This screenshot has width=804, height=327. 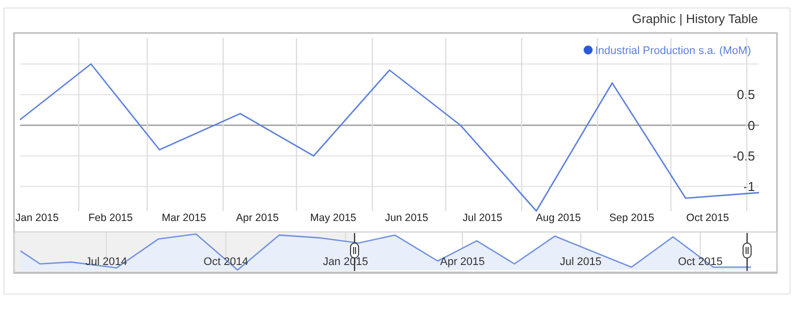 What do you see at coordinates (631, 218) in the screenshot?
I see `x-tick-label: Sep 2015` at bounding box center [631, 218].